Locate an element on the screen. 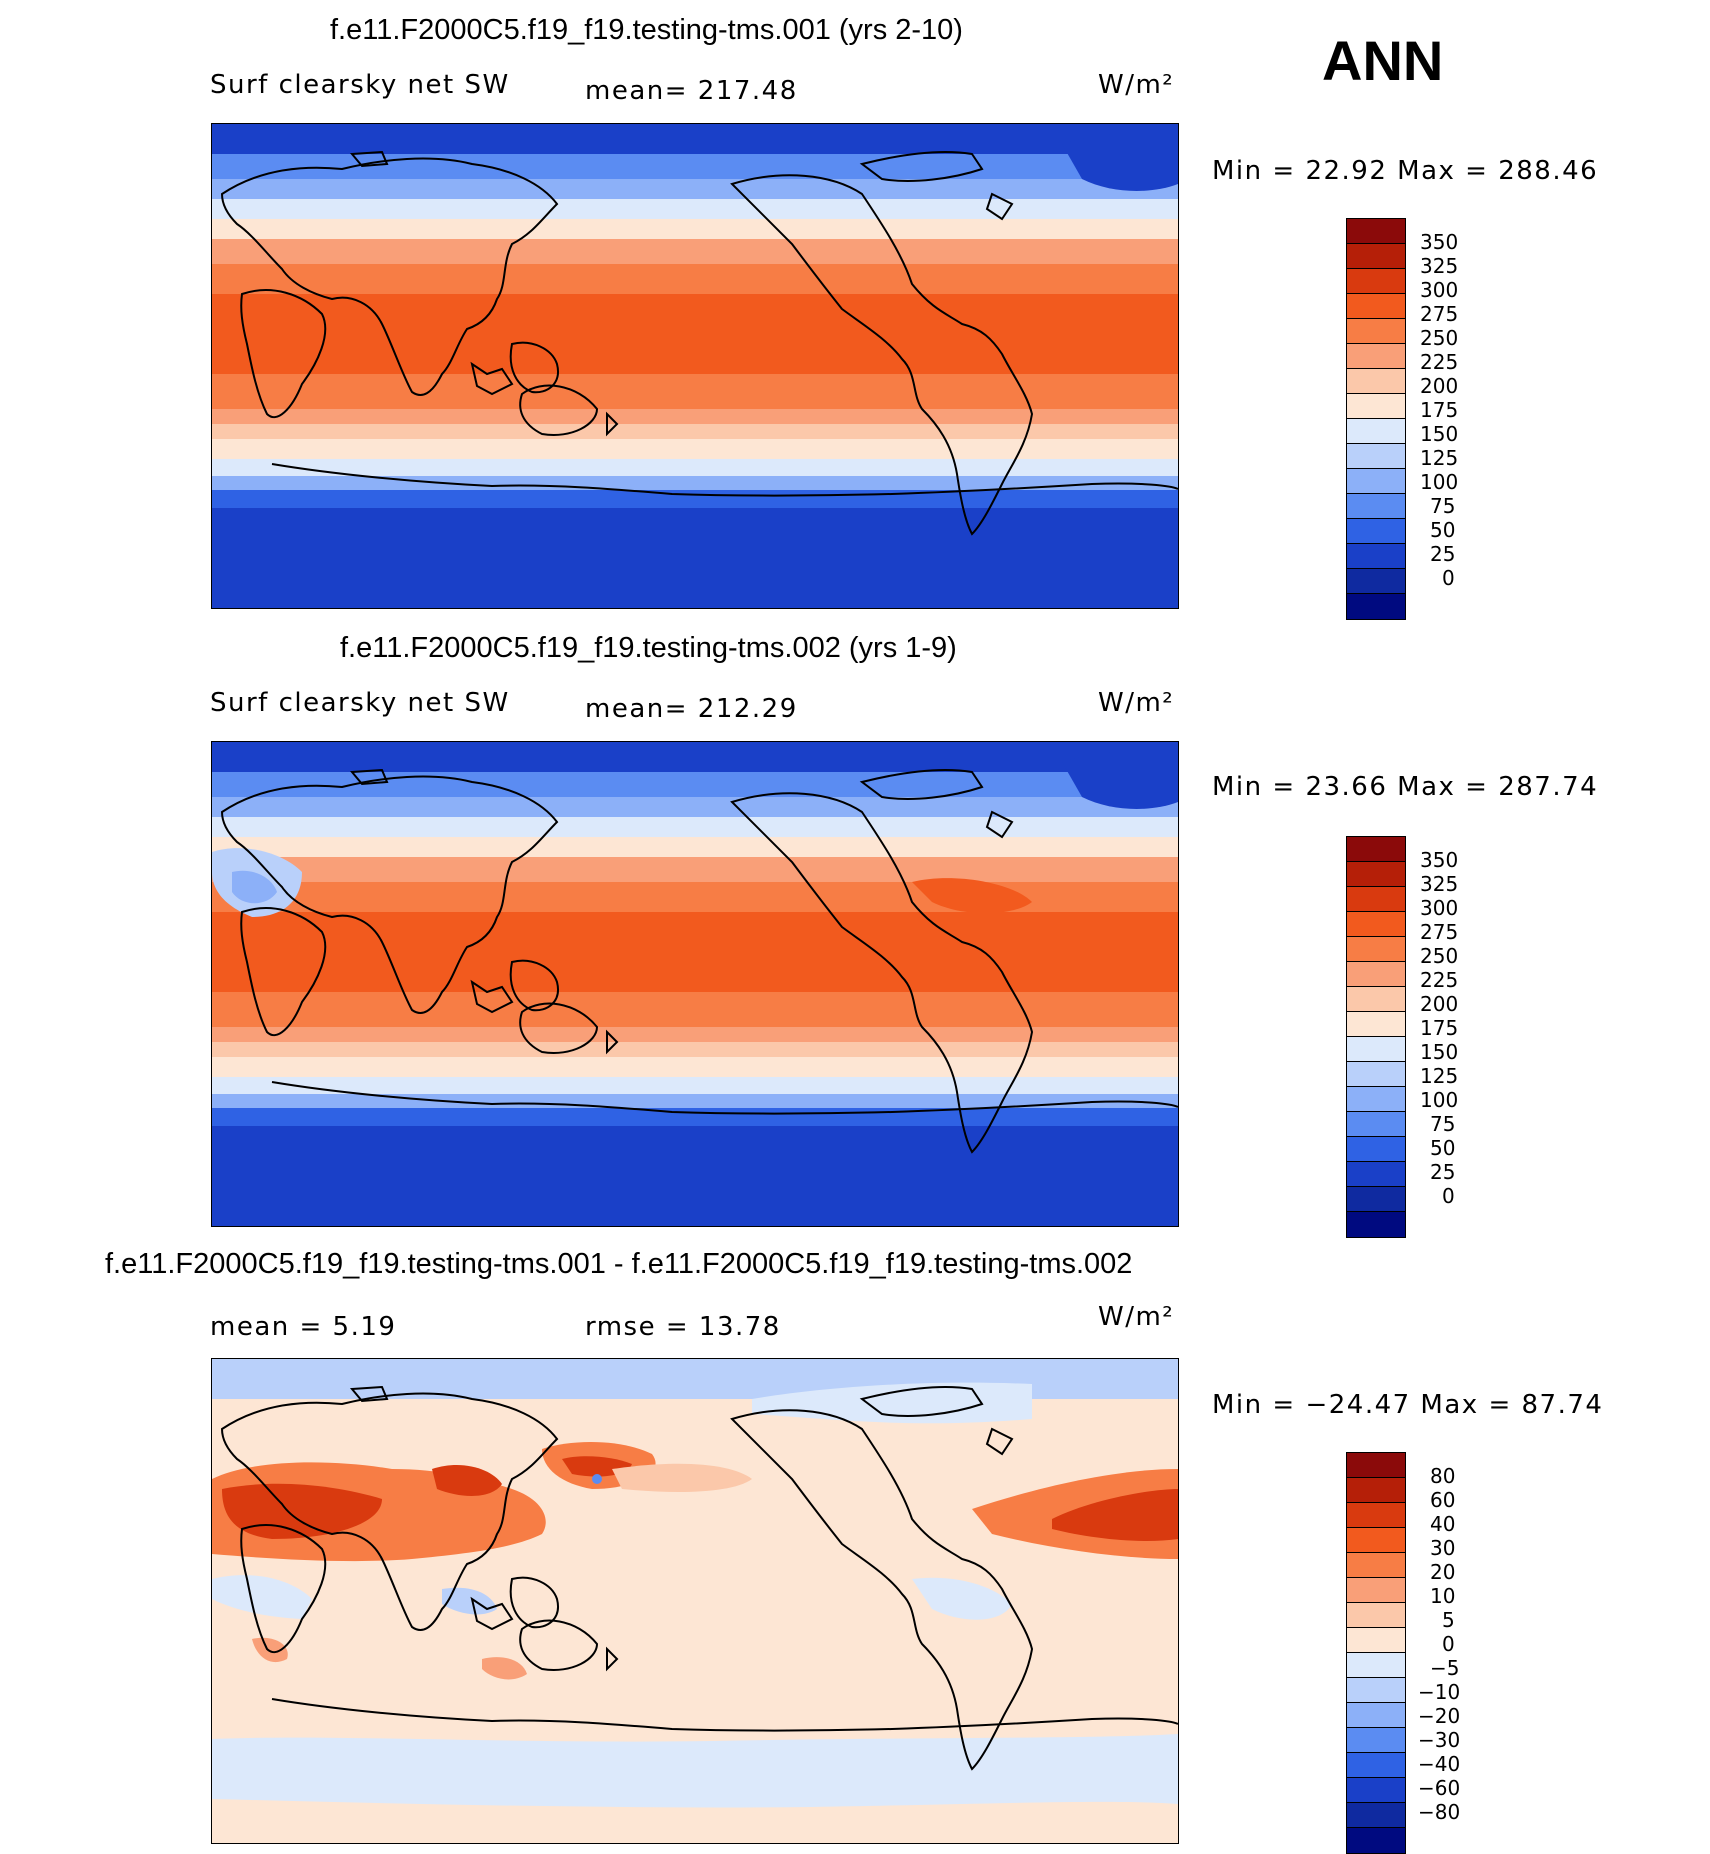  panel-1-tick: 100 is located at coordinates (1439, 482).